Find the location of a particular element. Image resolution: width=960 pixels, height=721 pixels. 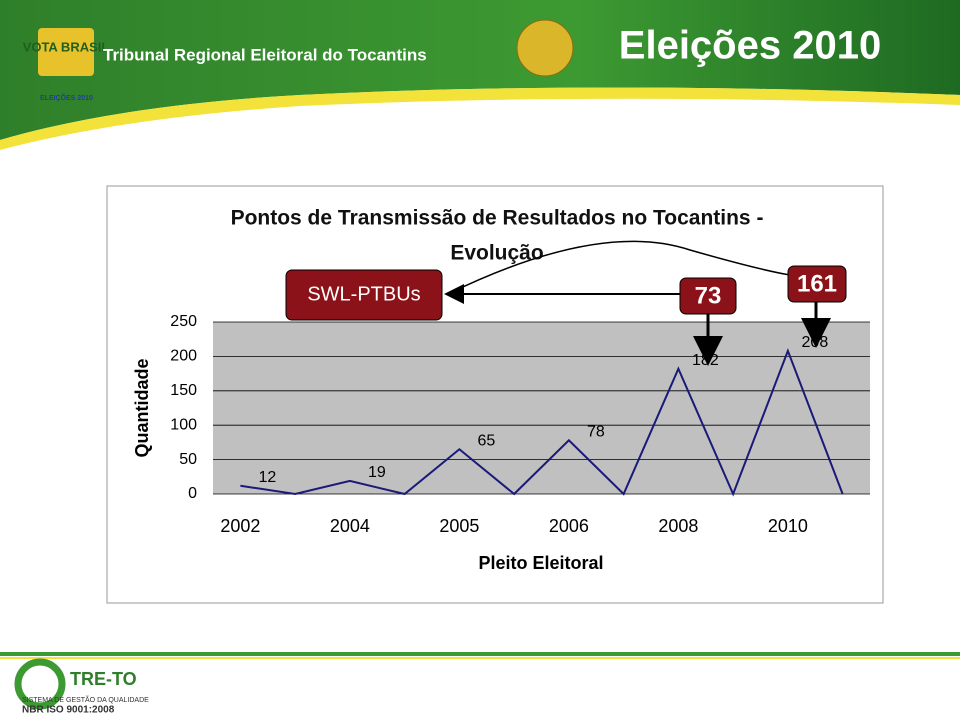

y-tick-label: 100 is located at coordinates (183, 424).